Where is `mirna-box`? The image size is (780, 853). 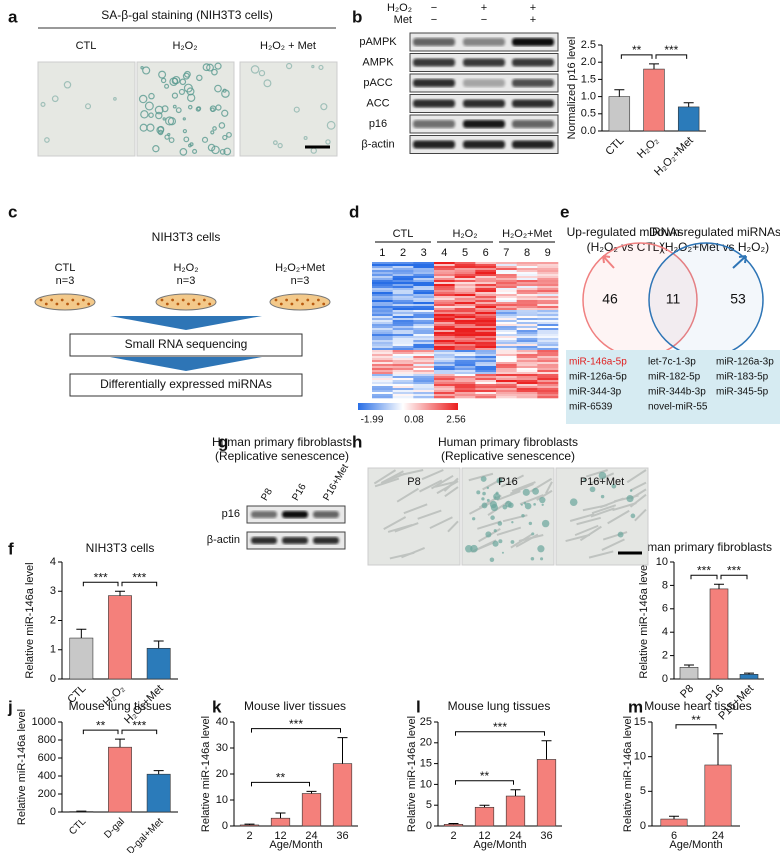 mirna-box is located at coordinates (673, 387).